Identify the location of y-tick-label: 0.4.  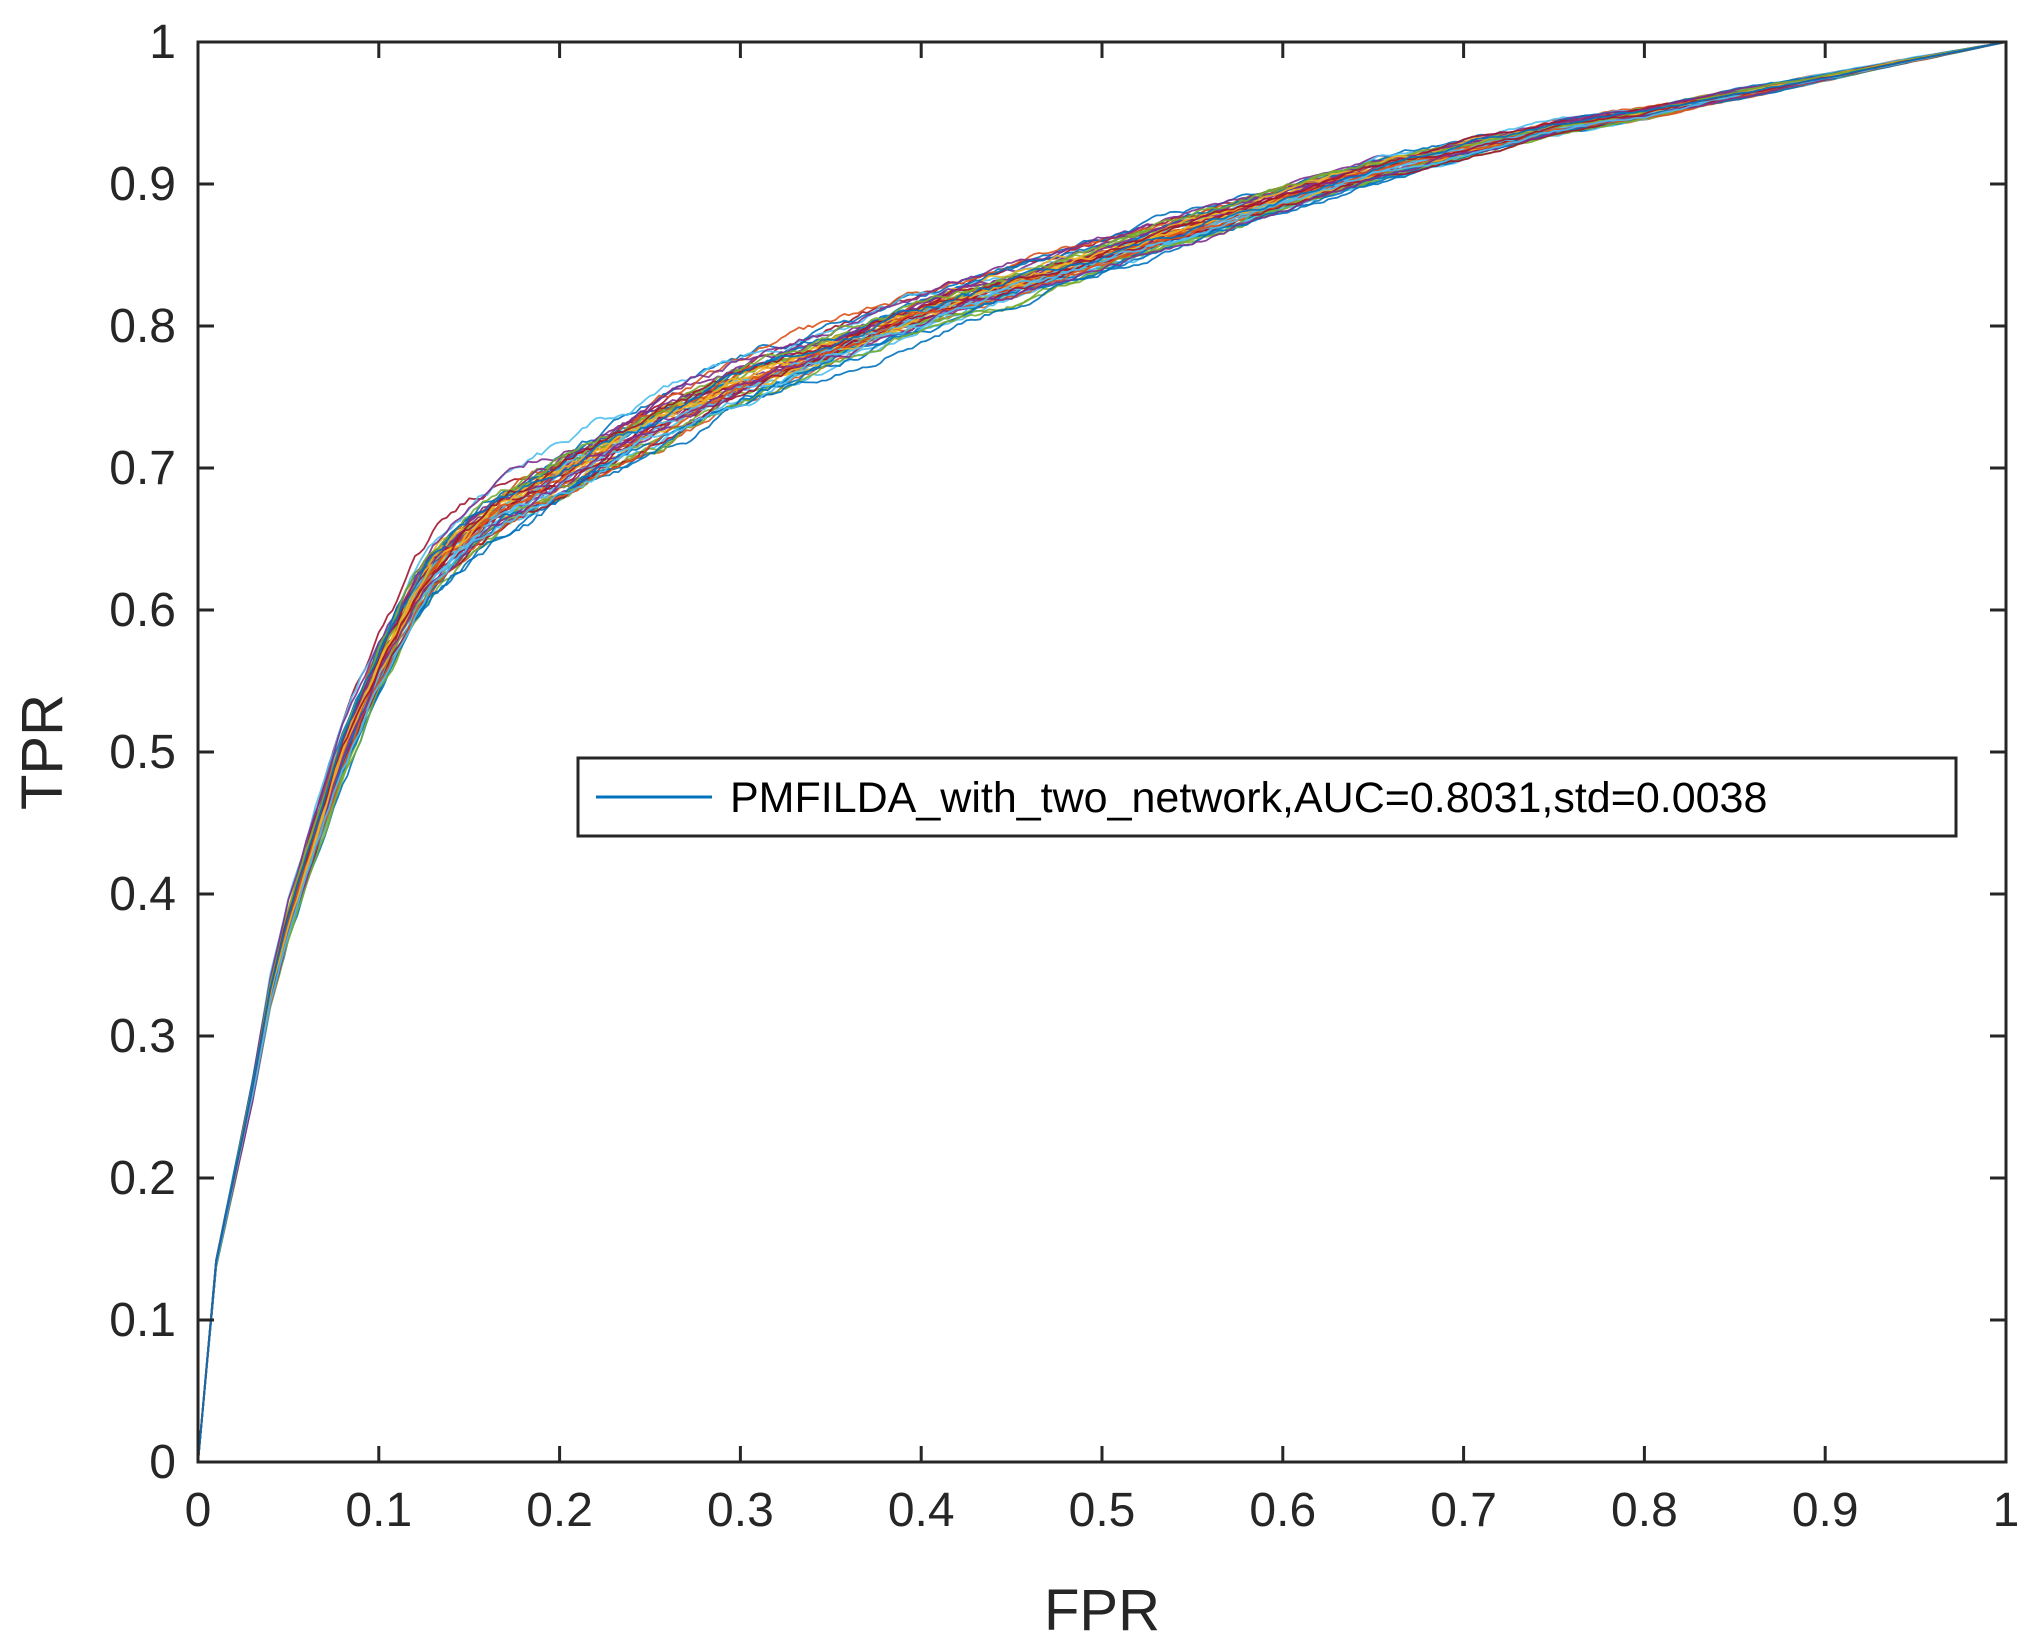
(142, 894).